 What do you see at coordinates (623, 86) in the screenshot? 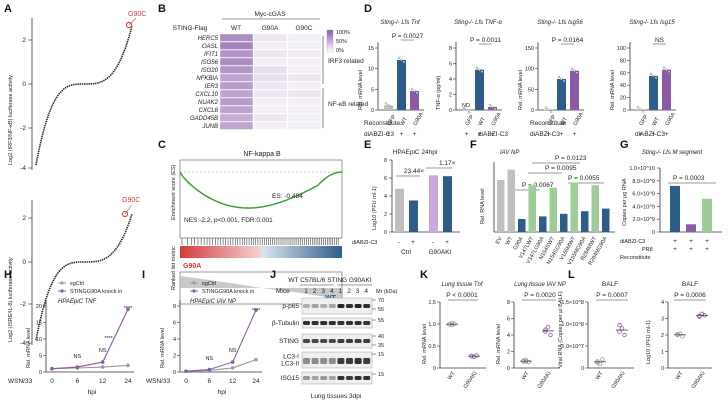
I see `d-tick: 40` at bounding box center [623, 86].